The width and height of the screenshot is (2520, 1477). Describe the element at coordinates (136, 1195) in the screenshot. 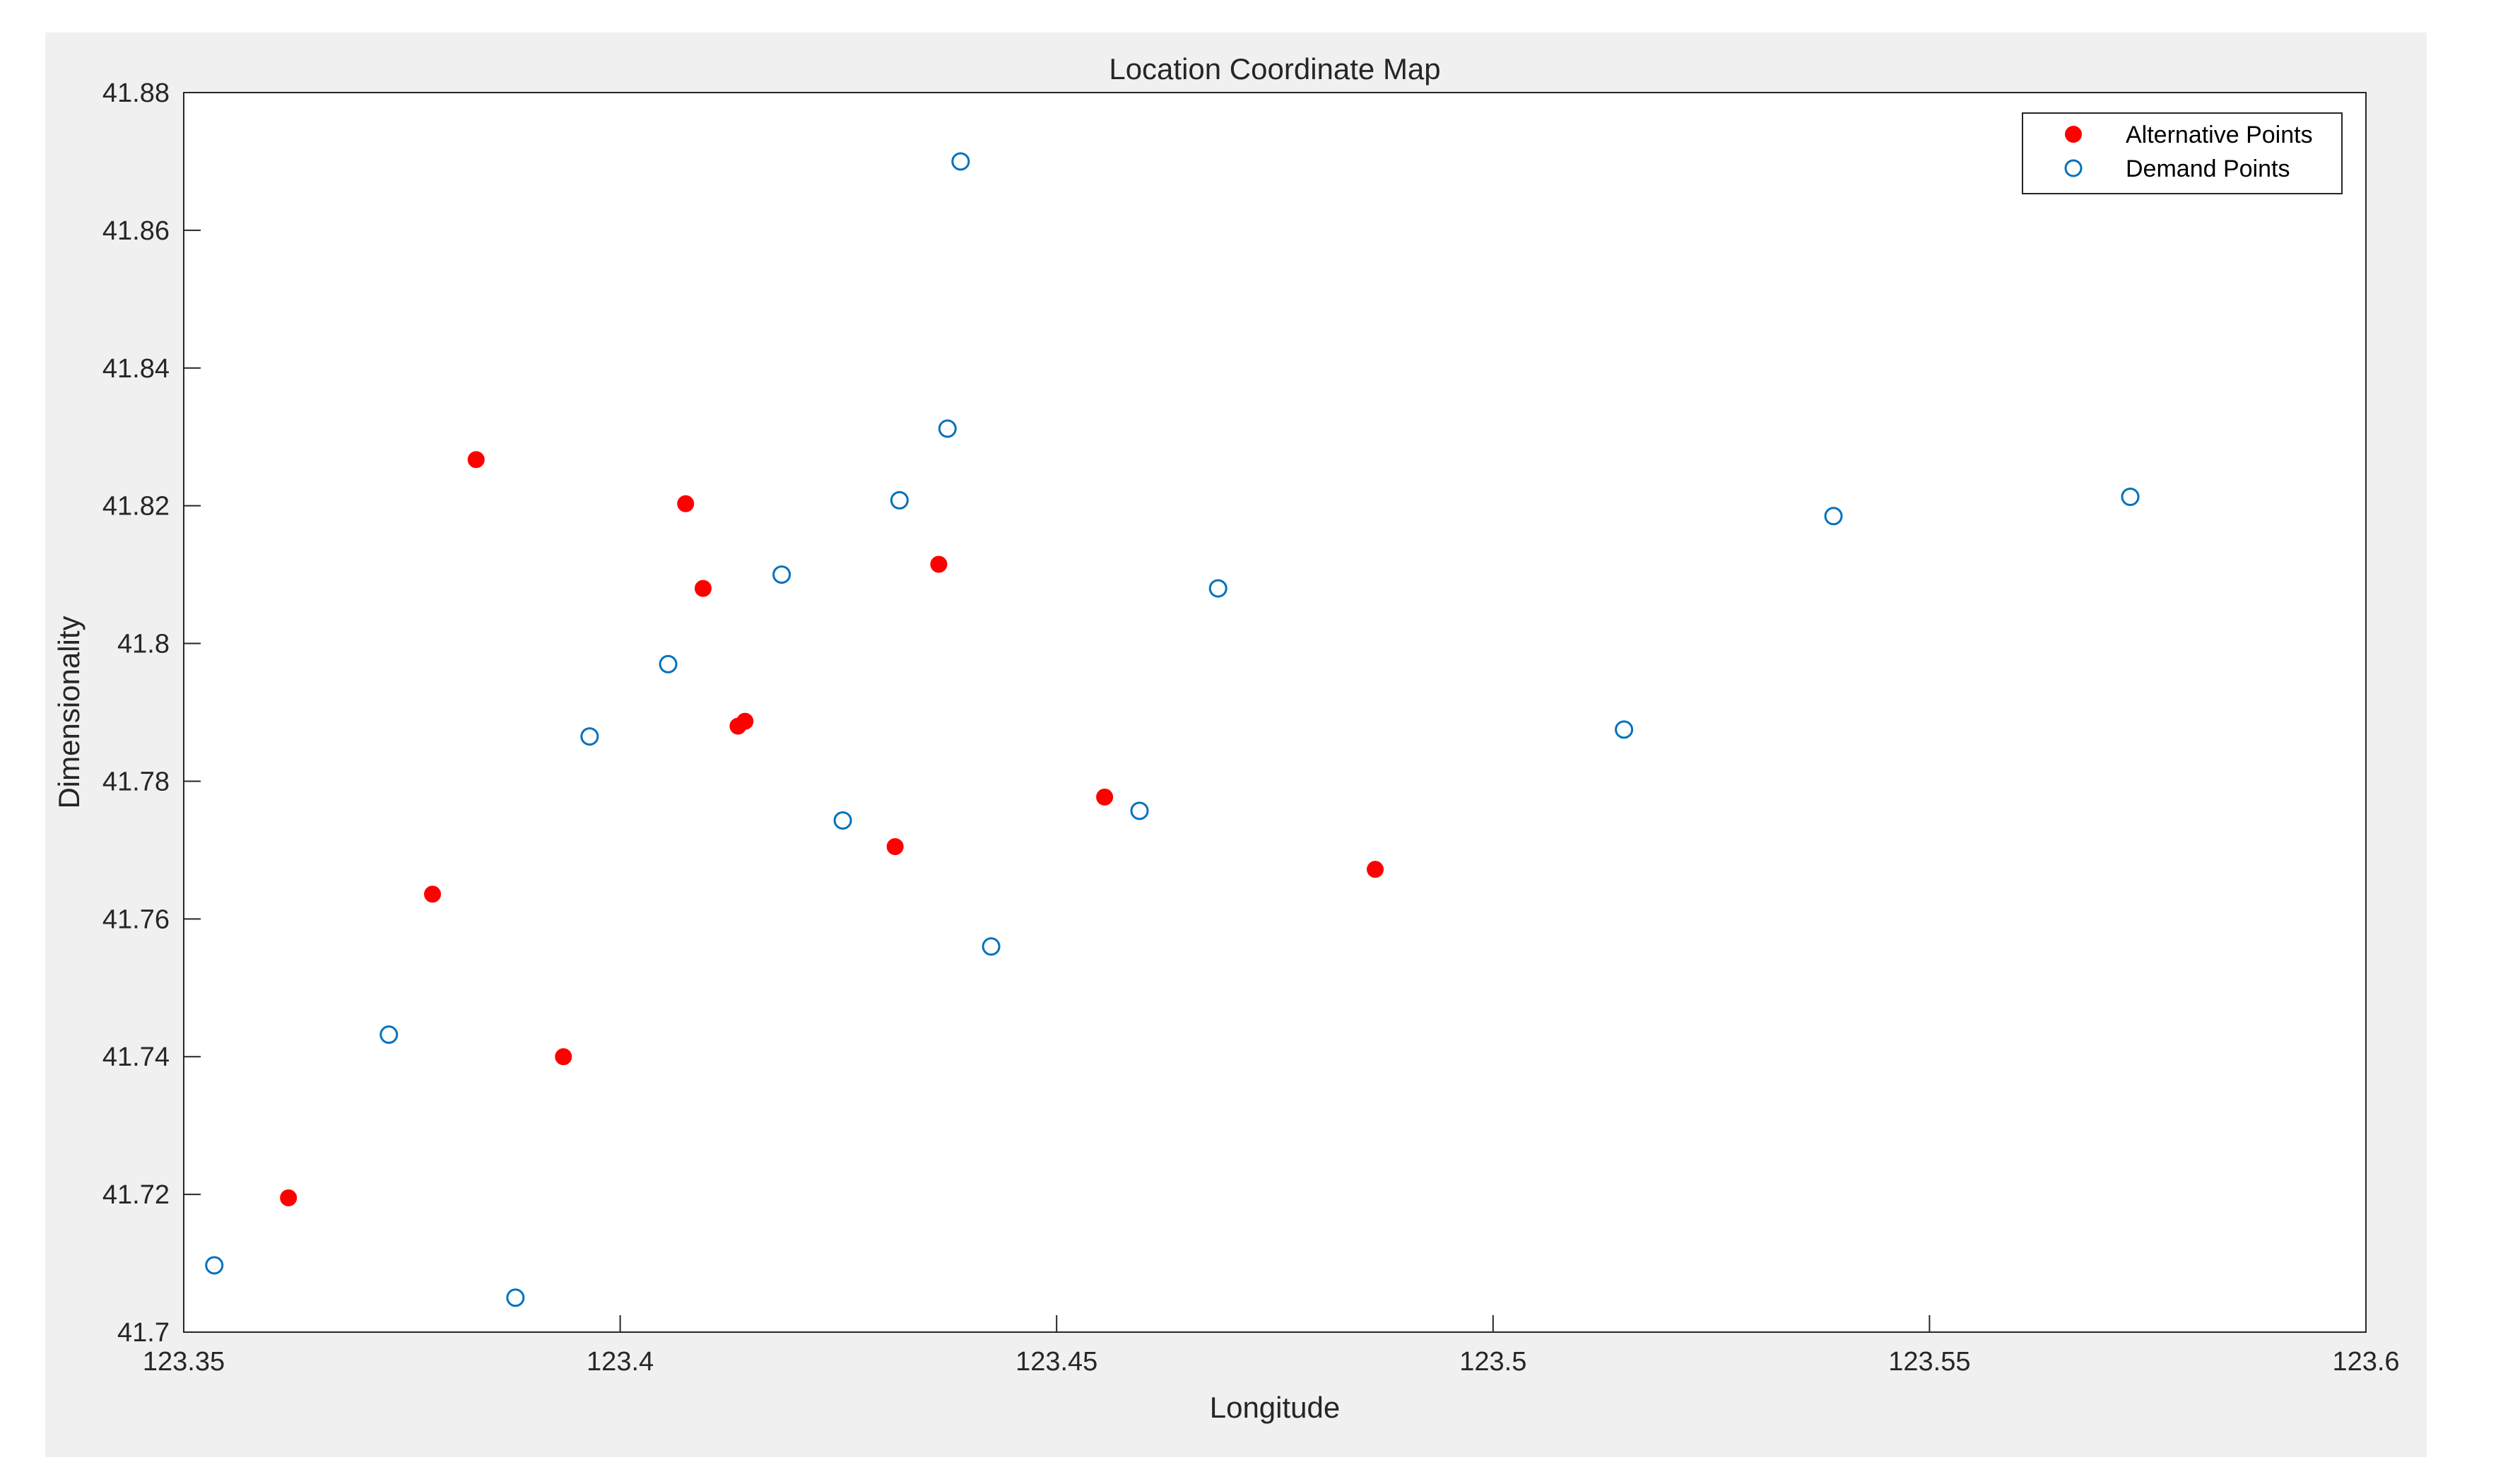

I see `y-tick-label: 41.72` at that location.